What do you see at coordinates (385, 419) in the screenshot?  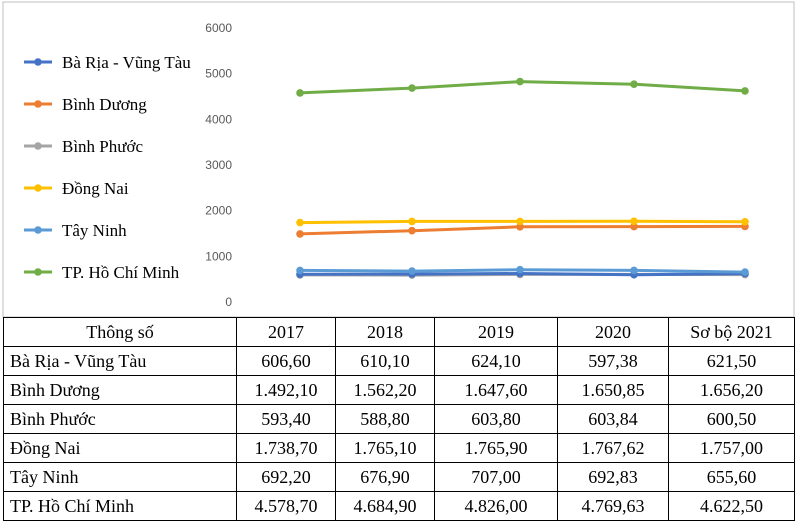 I see `table-cell: 588,80` at bounding box center [385, 419].